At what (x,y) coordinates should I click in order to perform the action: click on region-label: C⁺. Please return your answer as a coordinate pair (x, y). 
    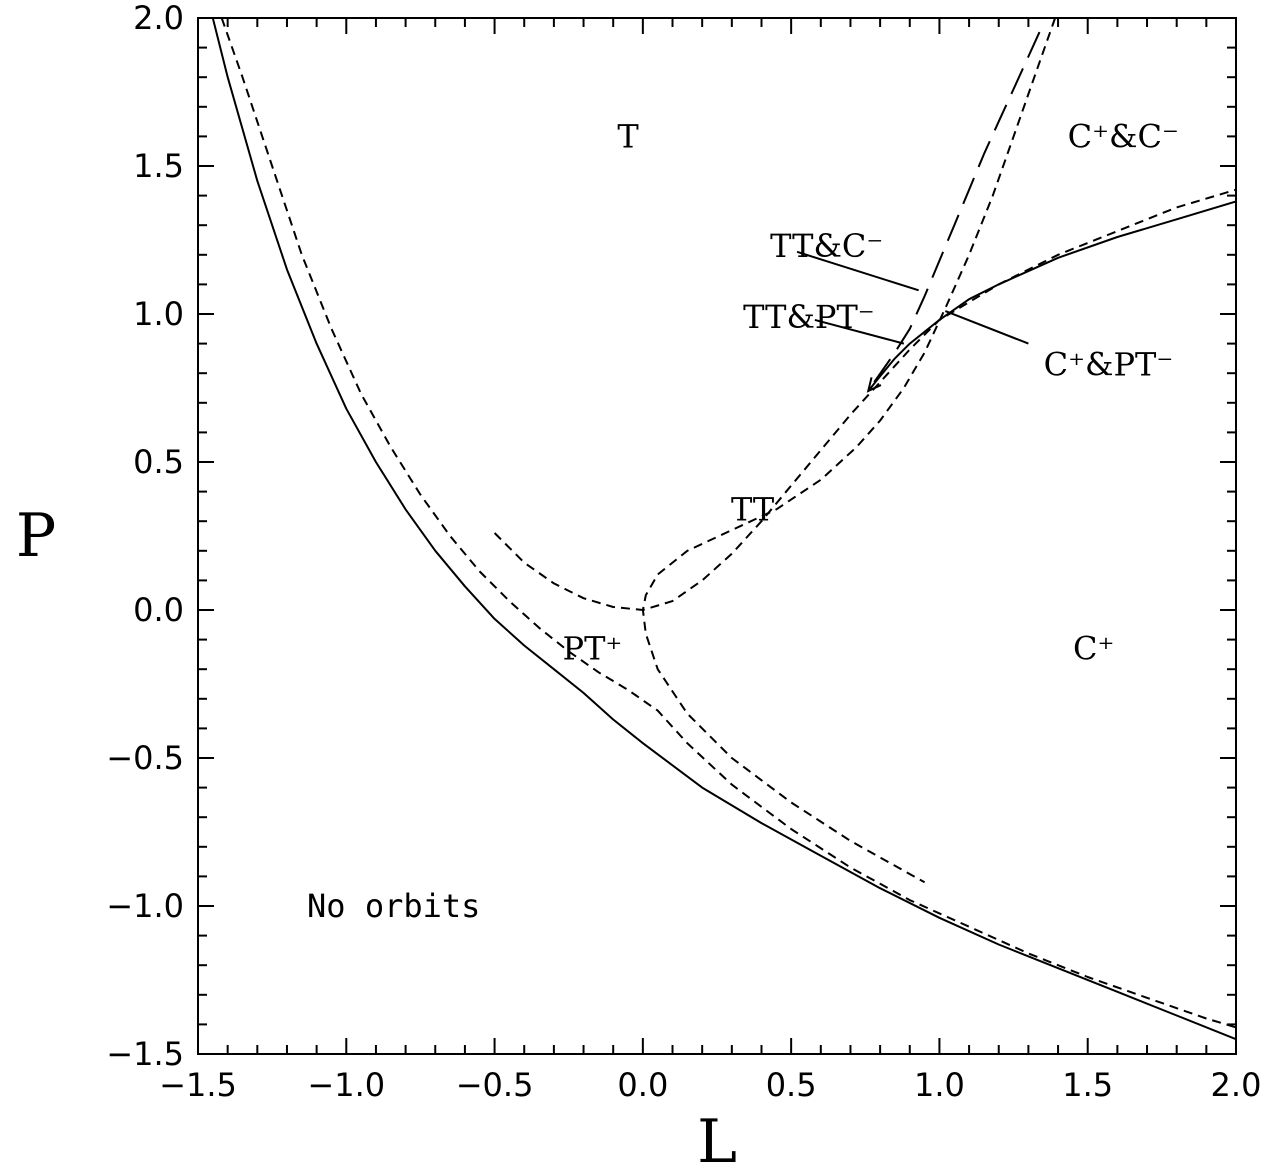
    Looking at the image, I should click on (1093, 648).